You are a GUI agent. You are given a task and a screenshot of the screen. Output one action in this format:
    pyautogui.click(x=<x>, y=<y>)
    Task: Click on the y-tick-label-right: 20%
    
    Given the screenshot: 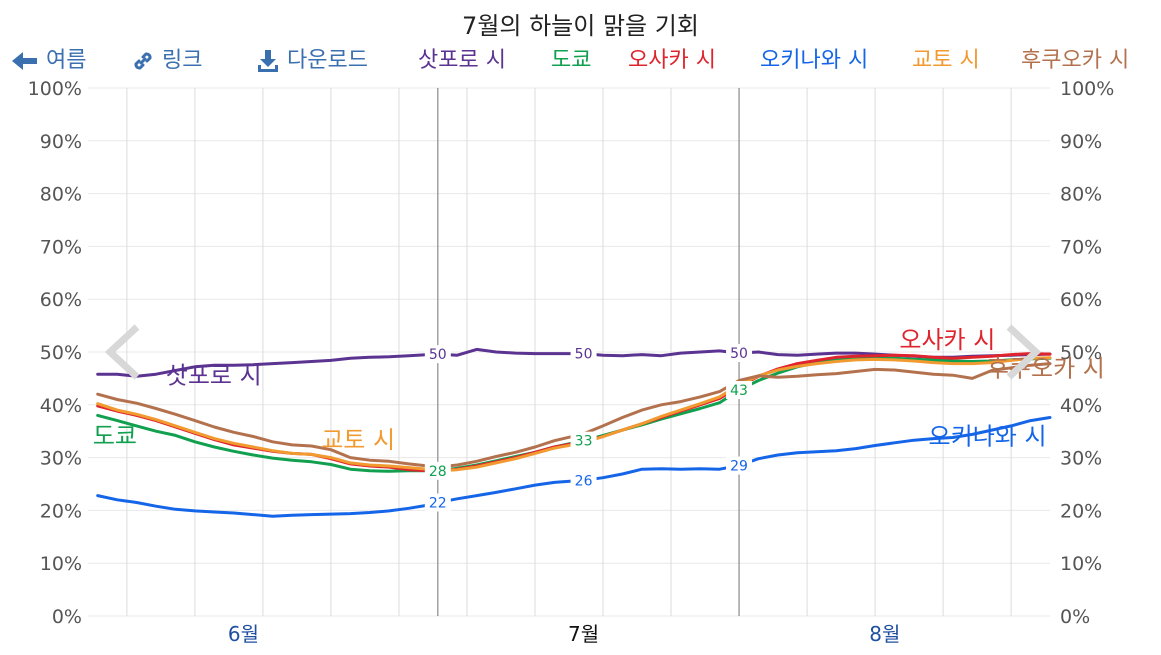 What is the action you would take?
    pyautogui.click(x=1081, y=511)
    